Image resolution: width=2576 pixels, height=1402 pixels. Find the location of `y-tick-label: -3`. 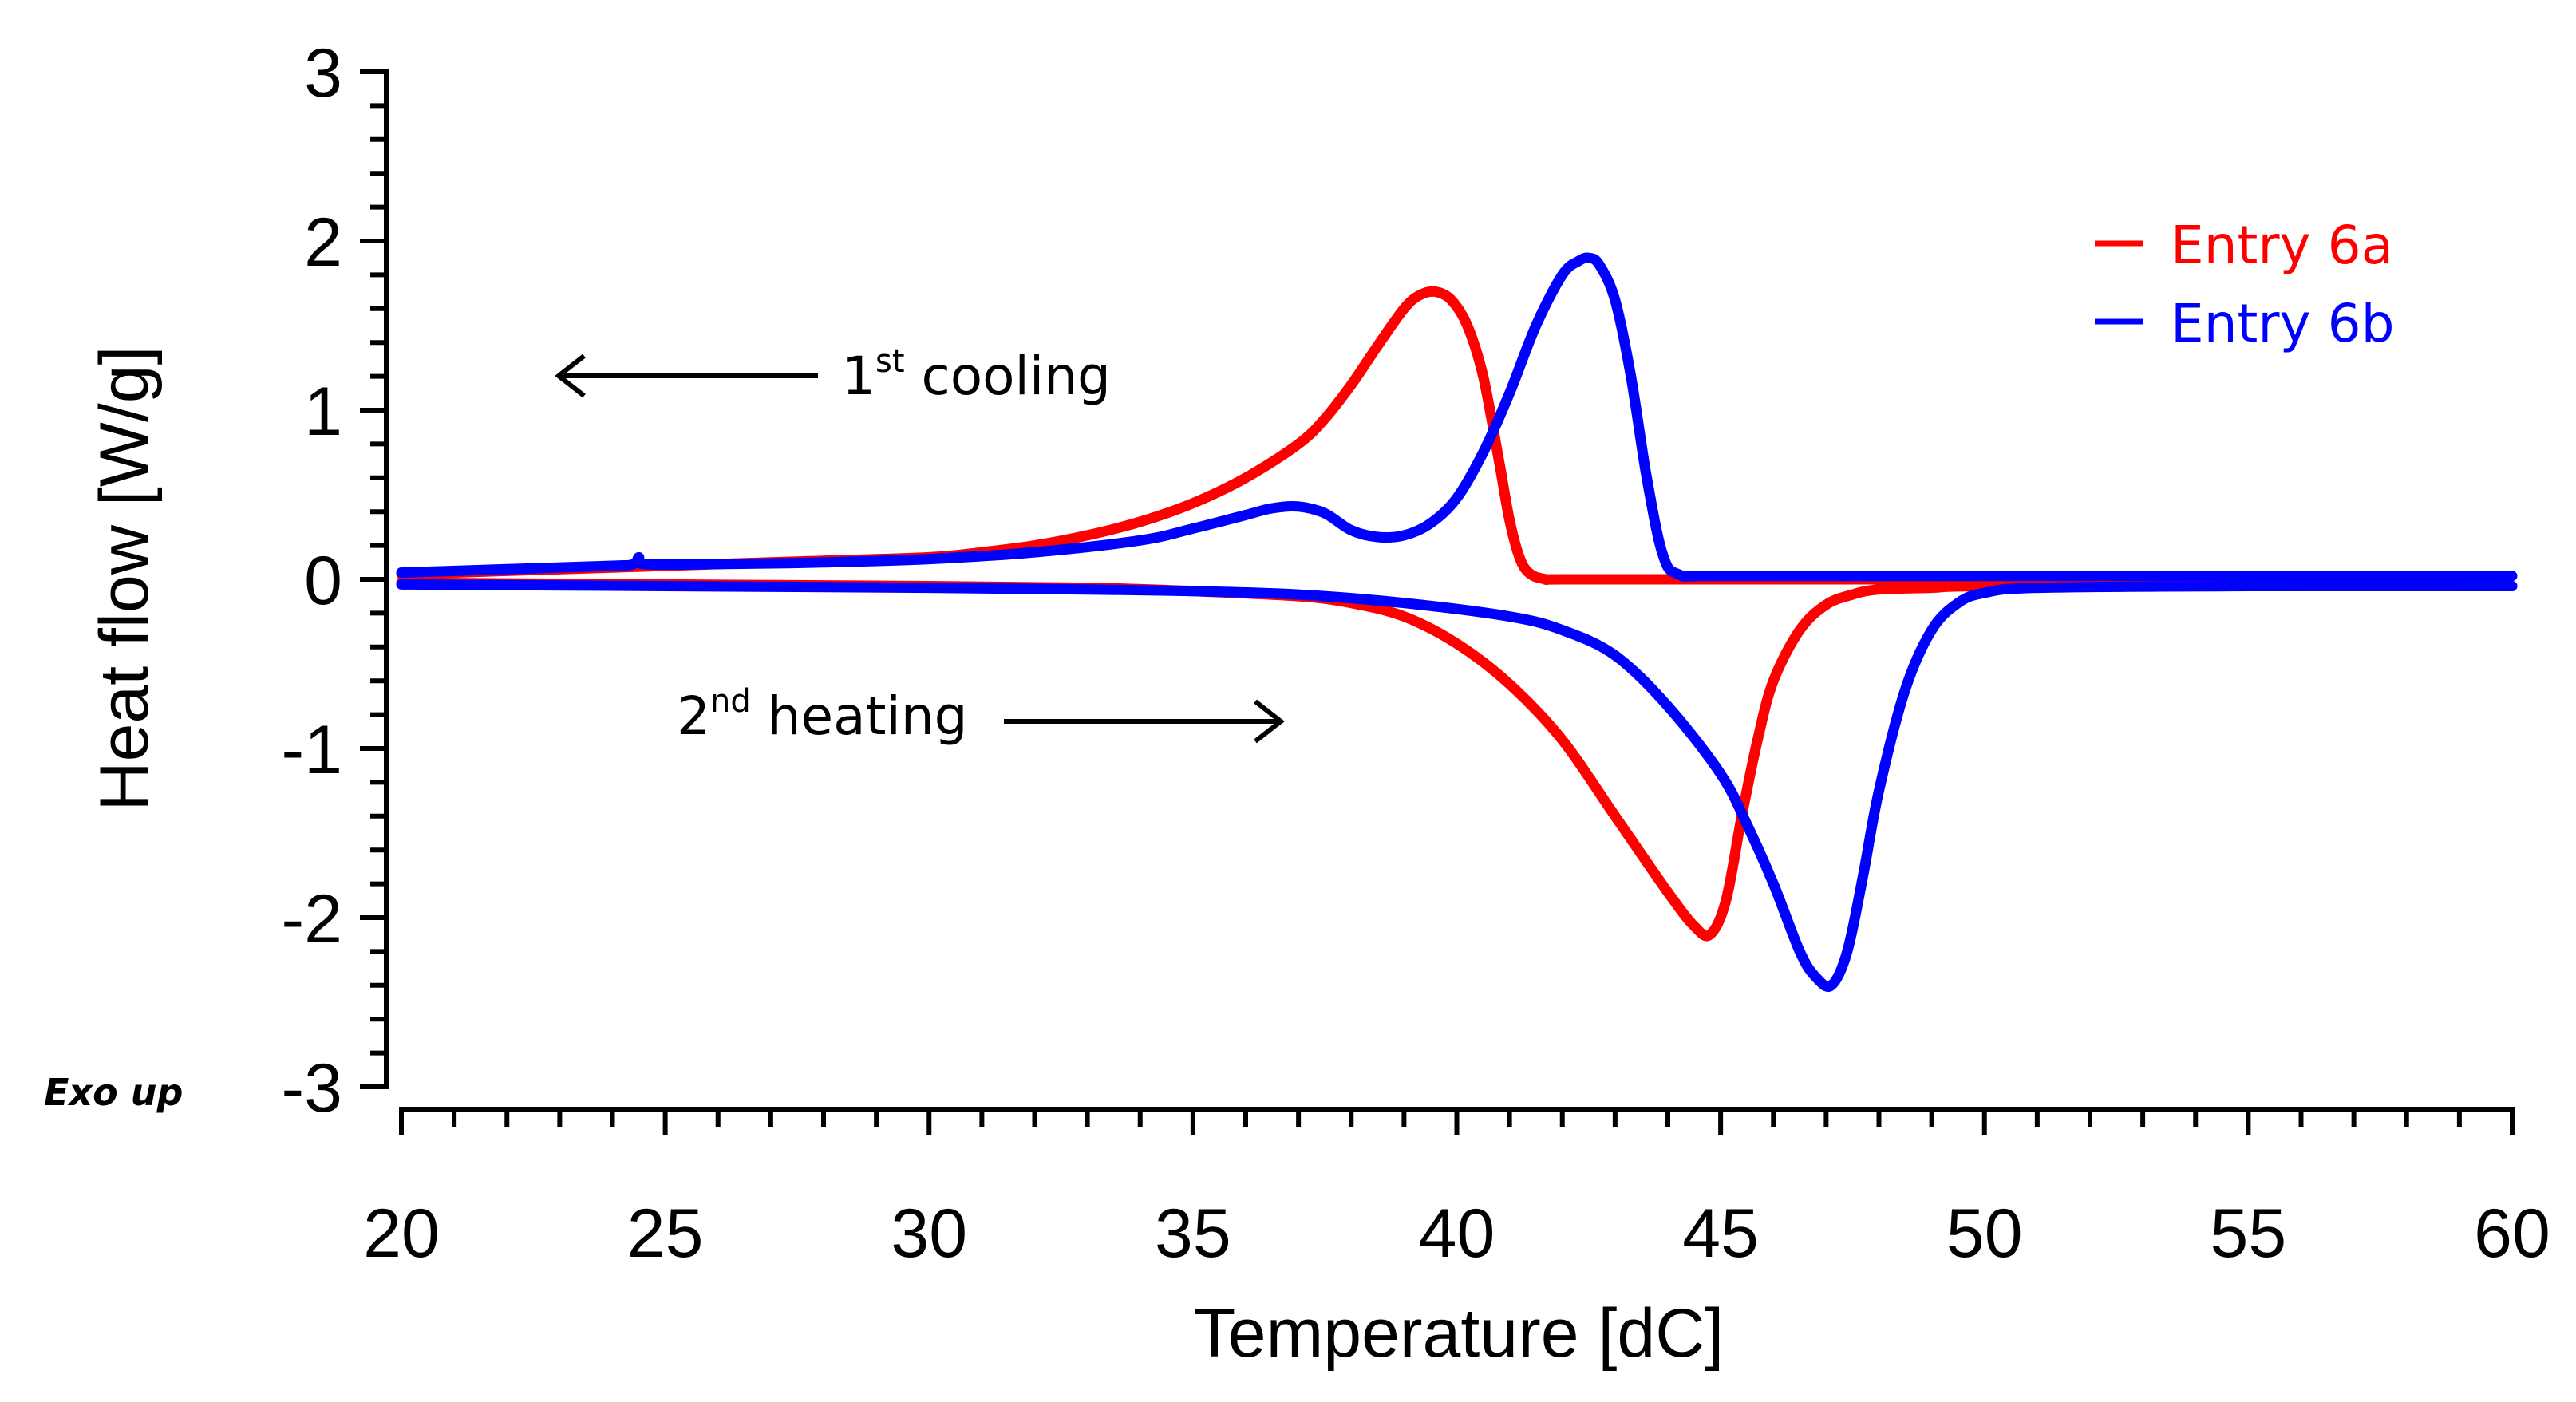

y-tick-label: -3 is located at coordinates (312, 1089).